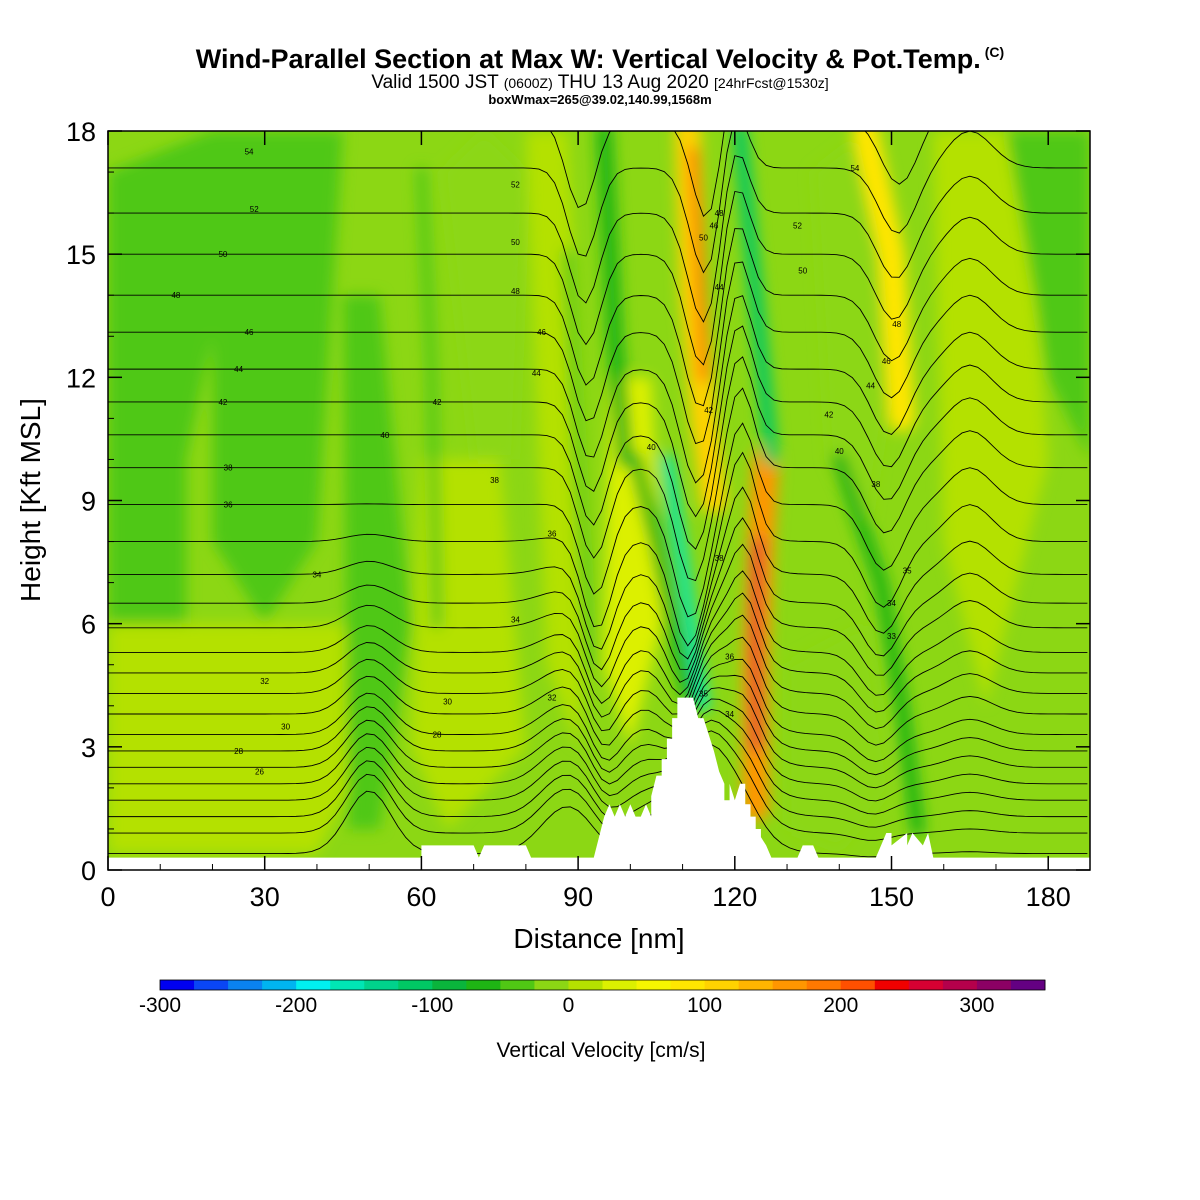  I want to click on y-tick-label: 9, so click(88, 502).